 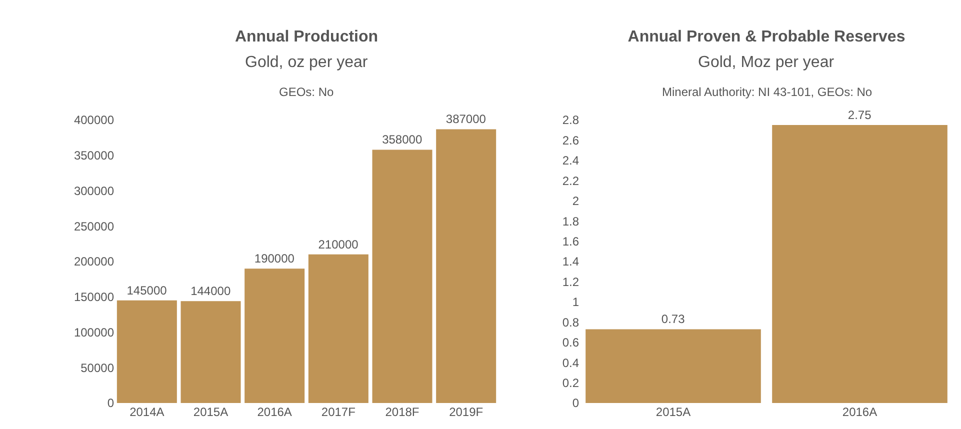 I want to click on y-tick-label: 1, so click(x=576, y=302).